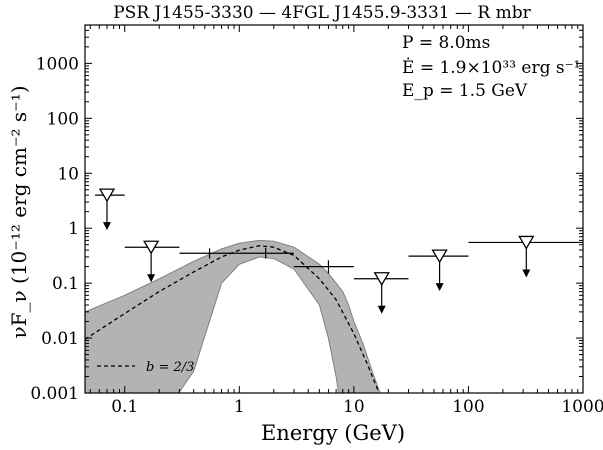  I want to click on x-tick-label: 0.1, so click(124, 407).